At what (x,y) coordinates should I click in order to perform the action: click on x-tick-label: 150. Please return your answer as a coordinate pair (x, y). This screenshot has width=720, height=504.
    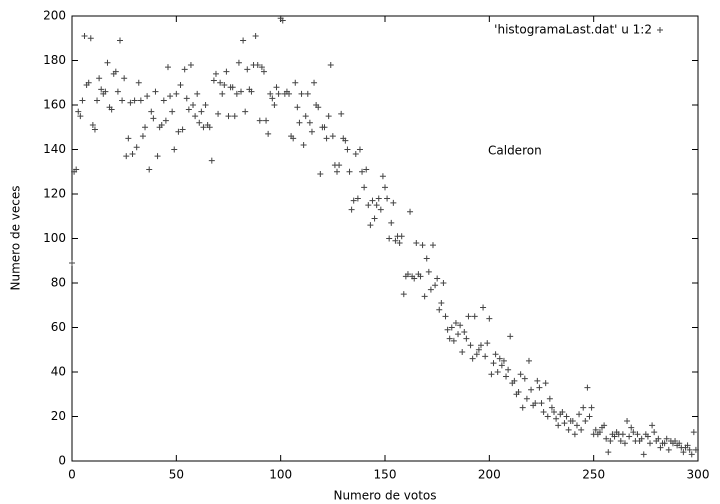
    Looking at the image, I should click on (385, 475).